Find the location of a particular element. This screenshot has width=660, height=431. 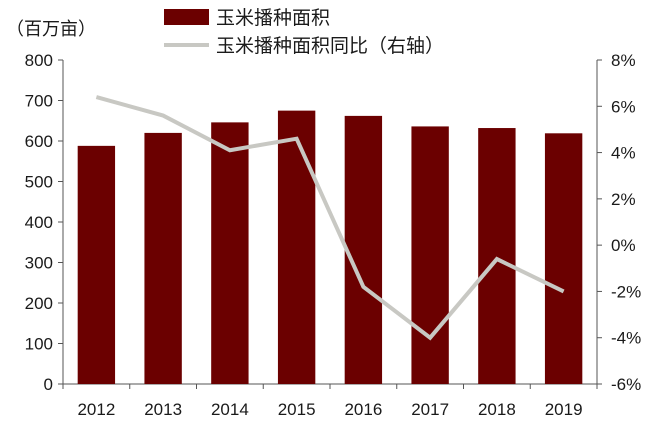

legend-swatch-bar is located at coordinates (186, 17).